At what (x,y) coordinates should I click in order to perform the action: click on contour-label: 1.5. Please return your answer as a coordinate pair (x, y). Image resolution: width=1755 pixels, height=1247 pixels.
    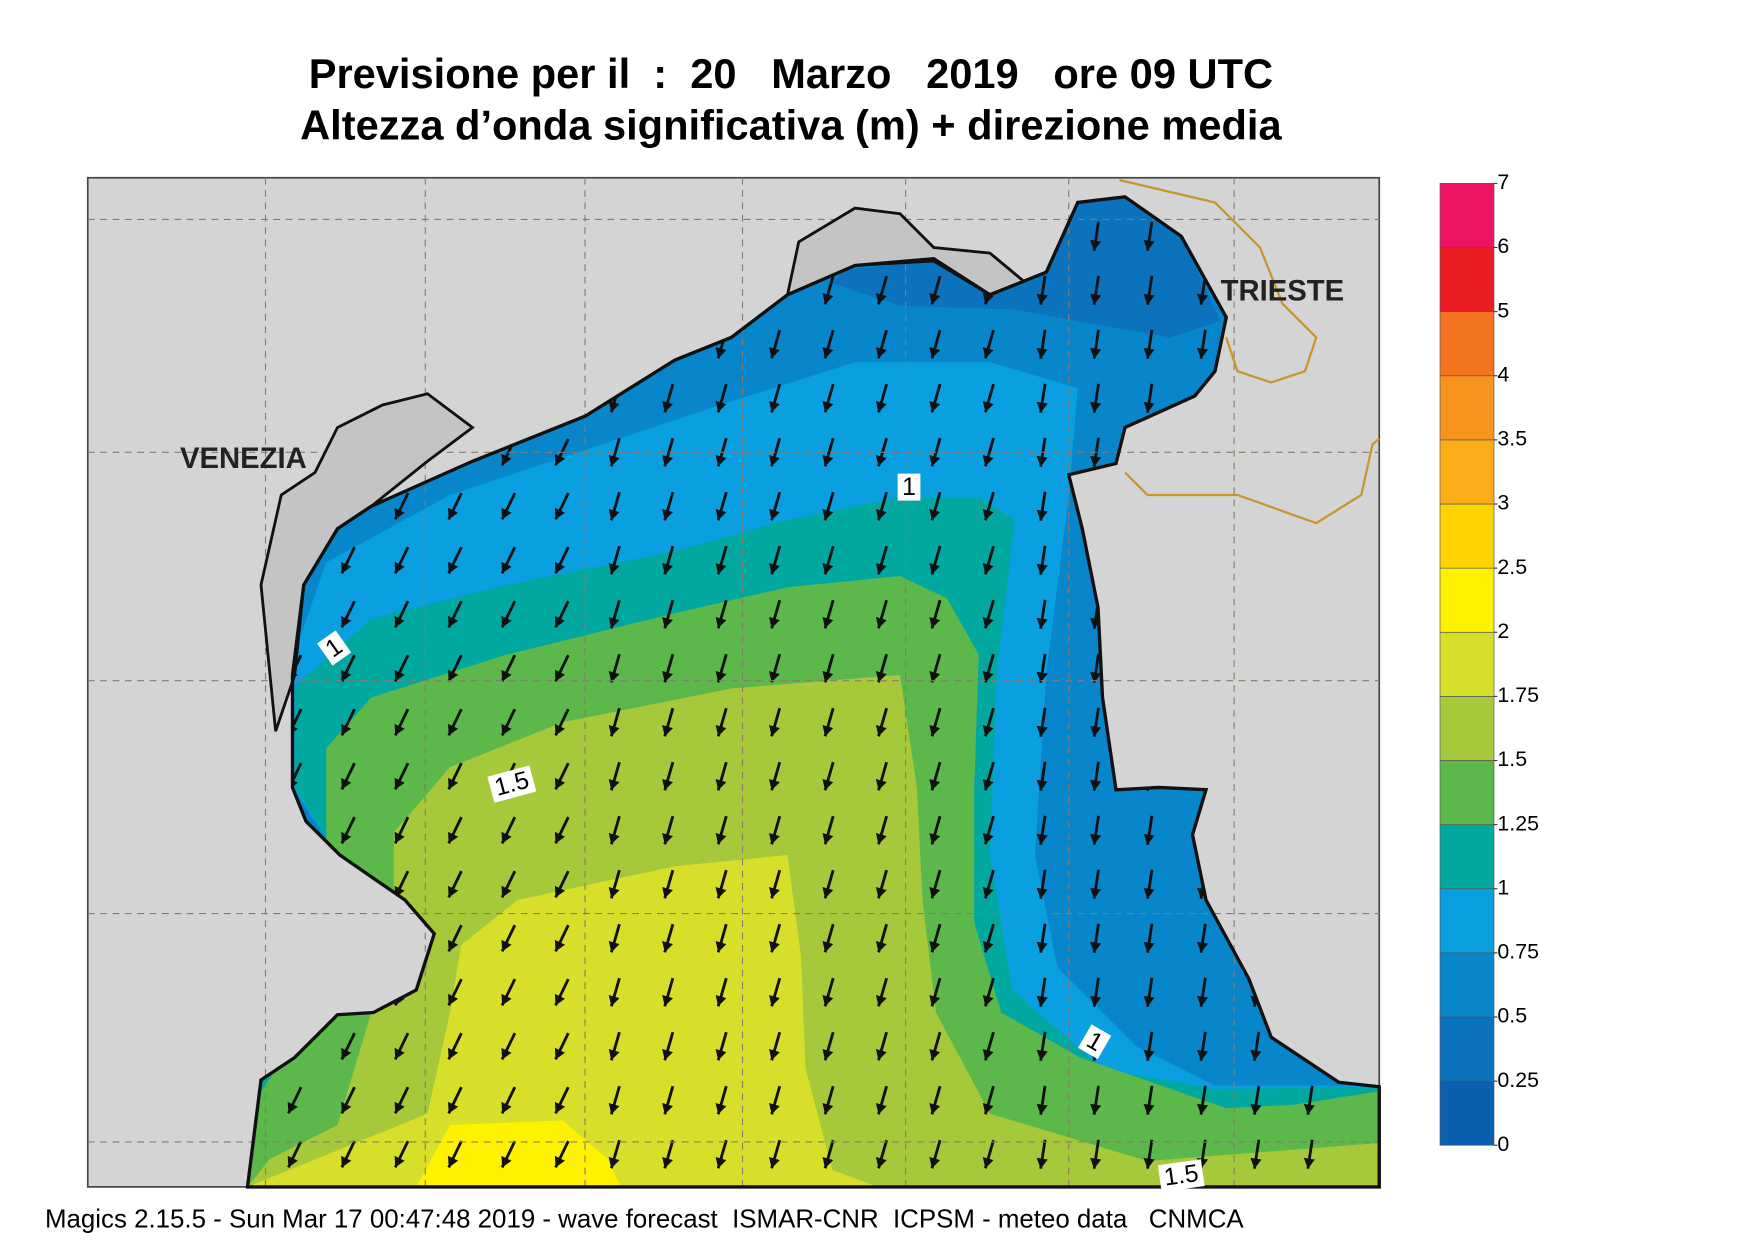
    Looking at the image, I should click on (1181, 1176).